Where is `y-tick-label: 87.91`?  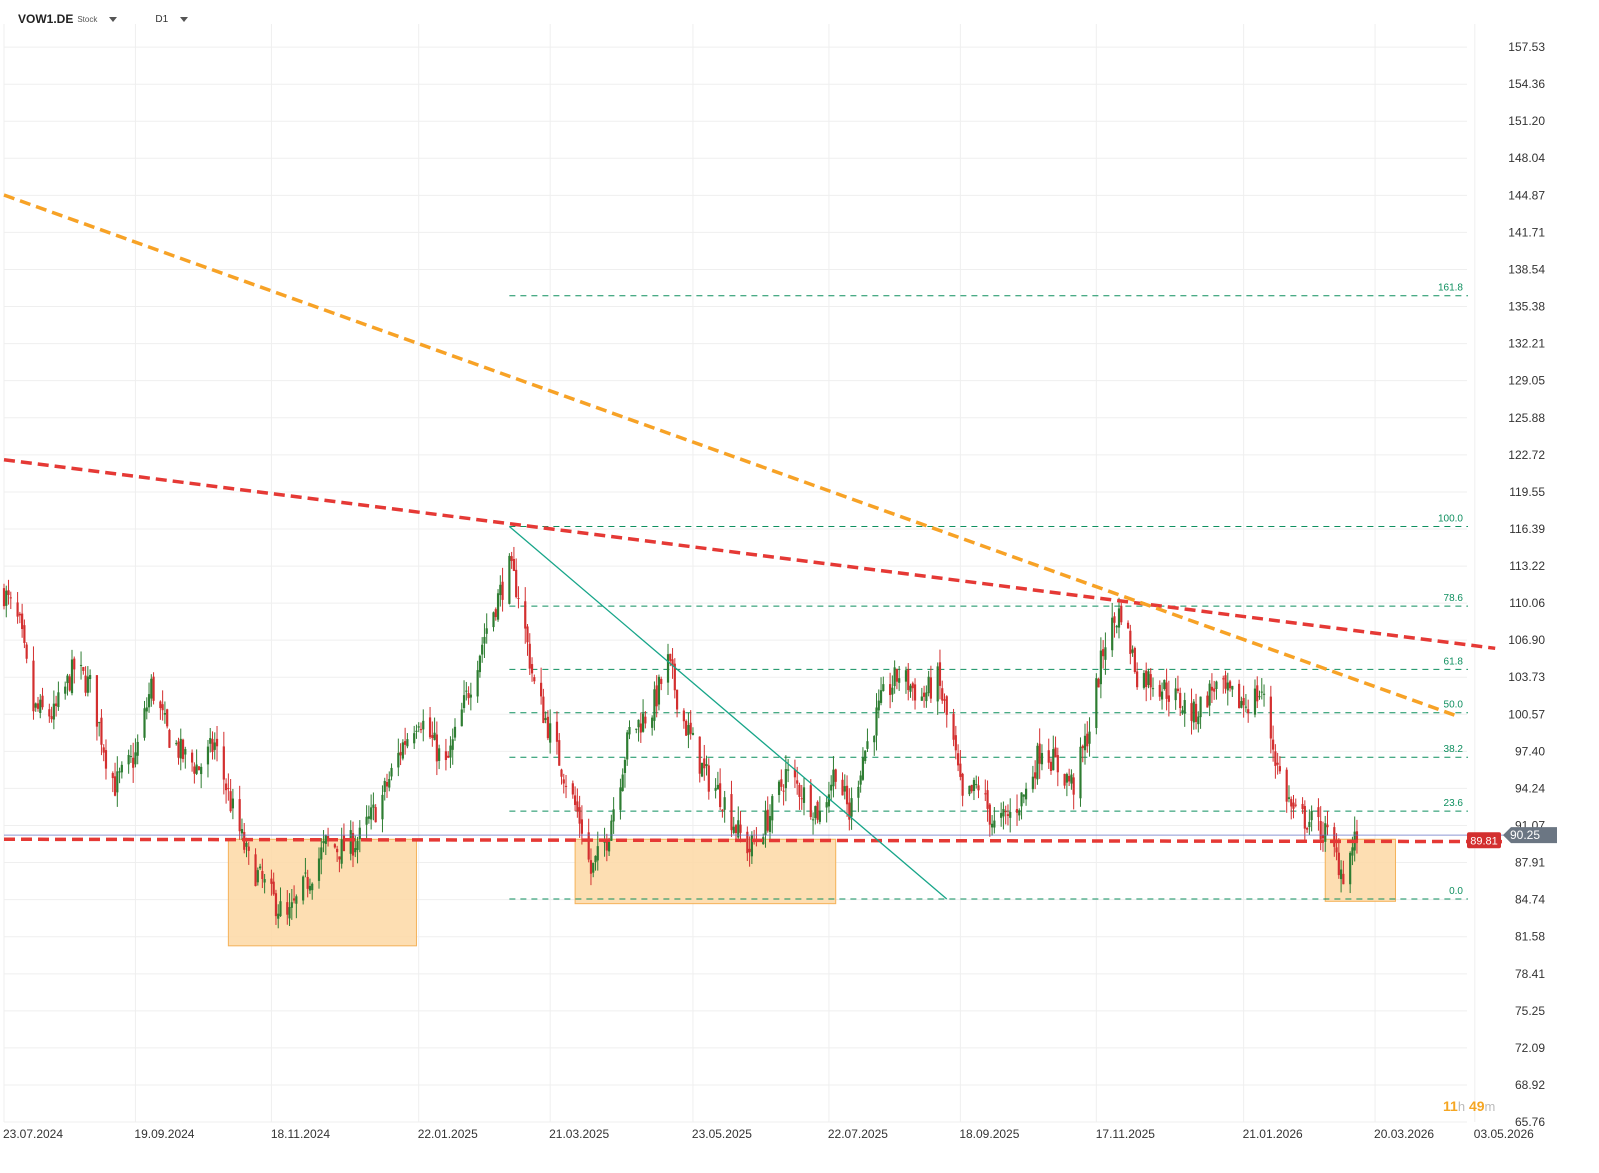
y-tick-label: 87.91 is located at coordinates (1530, 863).